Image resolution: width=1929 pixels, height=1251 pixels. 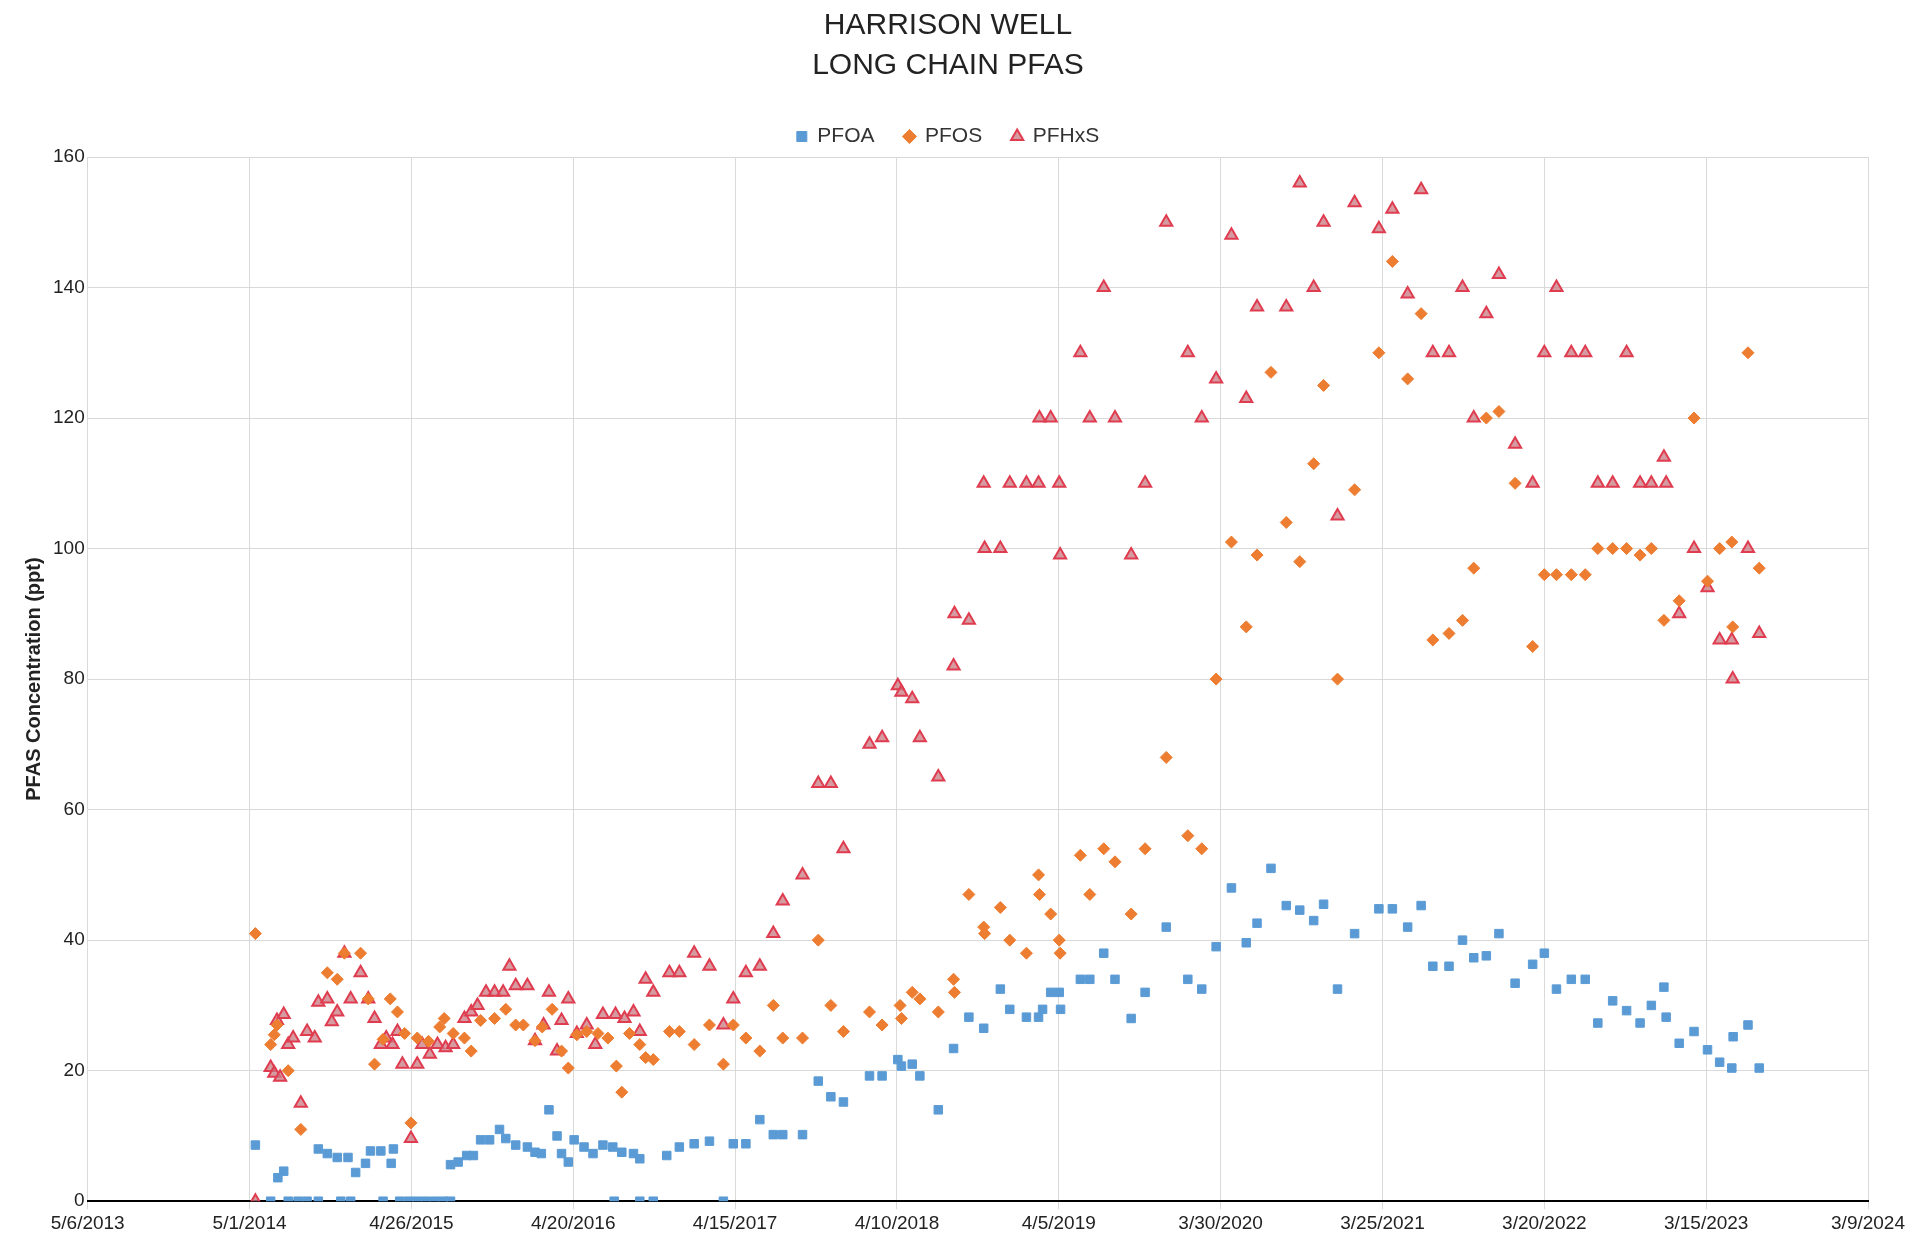 What do you see at coordinates (1220, 1222) in the screenshot?
I see `x-tick-label: 3/30/2020` at bounding box center [1220, 1222].